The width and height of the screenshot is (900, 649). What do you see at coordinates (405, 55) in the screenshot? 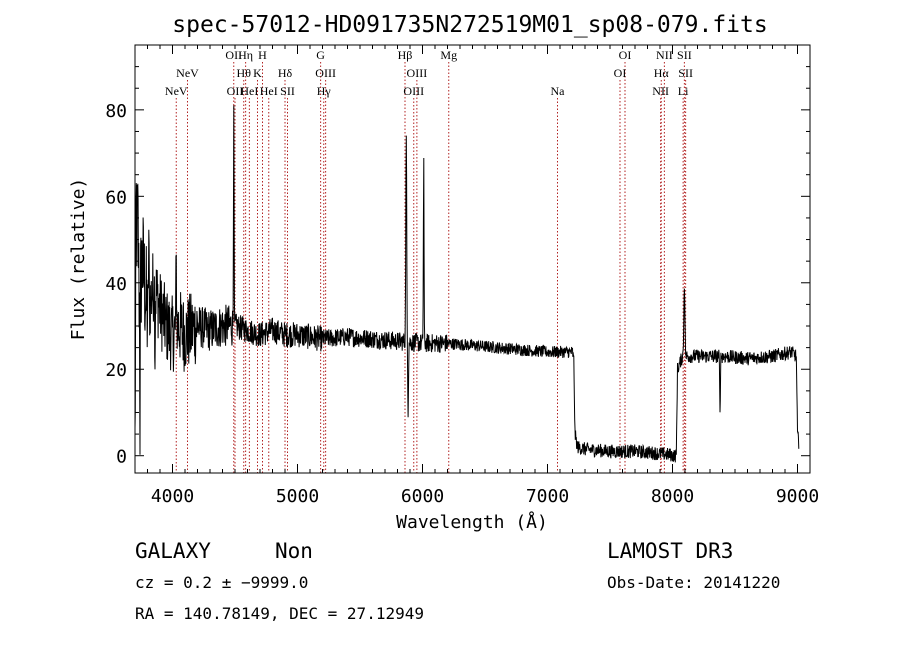
I see `marker-label: Hβ` at bounding box center [405, 55].